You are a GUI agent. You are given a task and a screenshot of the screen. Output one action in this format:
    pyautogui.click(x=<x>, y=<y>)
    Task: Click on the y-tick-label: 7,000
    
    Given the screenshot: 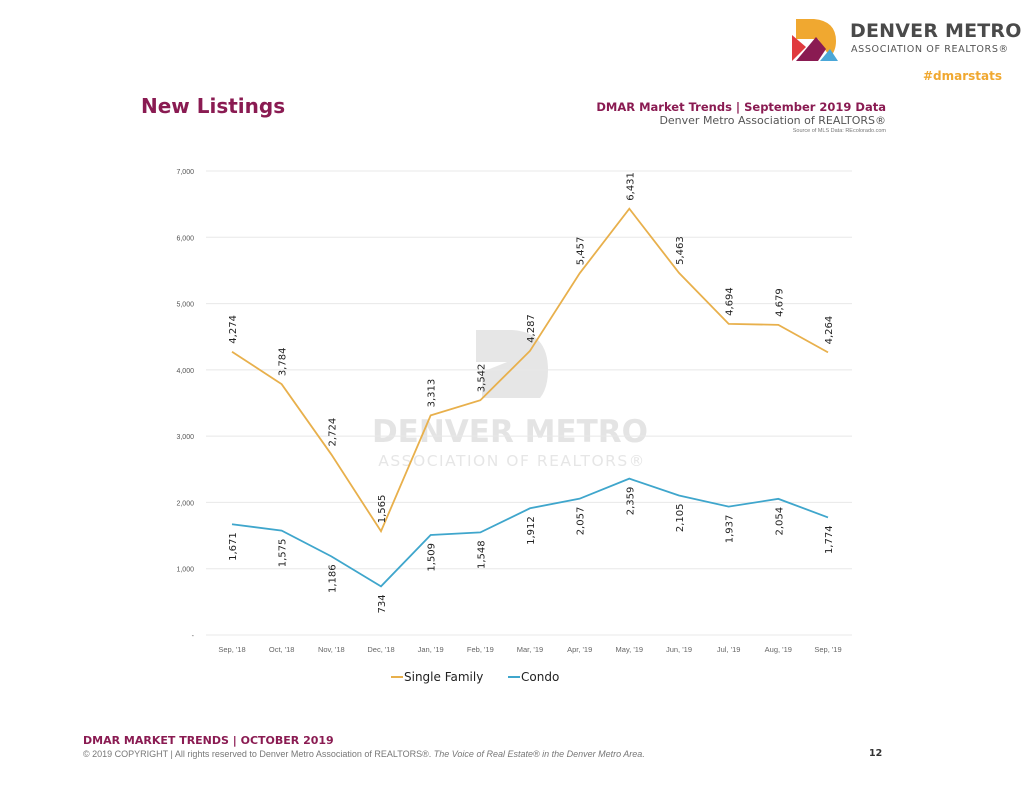 What is the action you would take?
    pyautogui.click(x=185, y=172)
    